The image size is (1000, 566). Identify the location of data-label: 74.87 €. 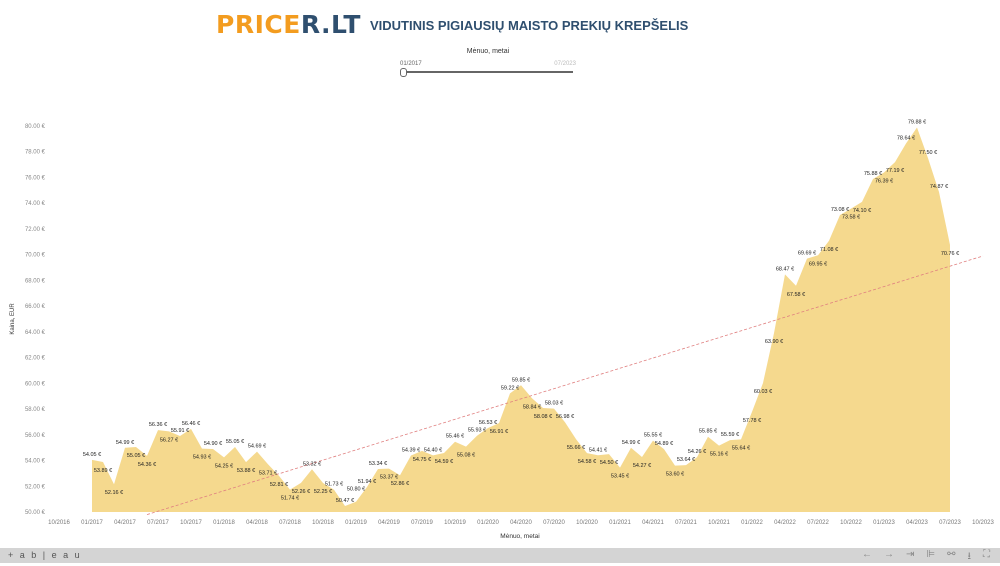
(939, 187).